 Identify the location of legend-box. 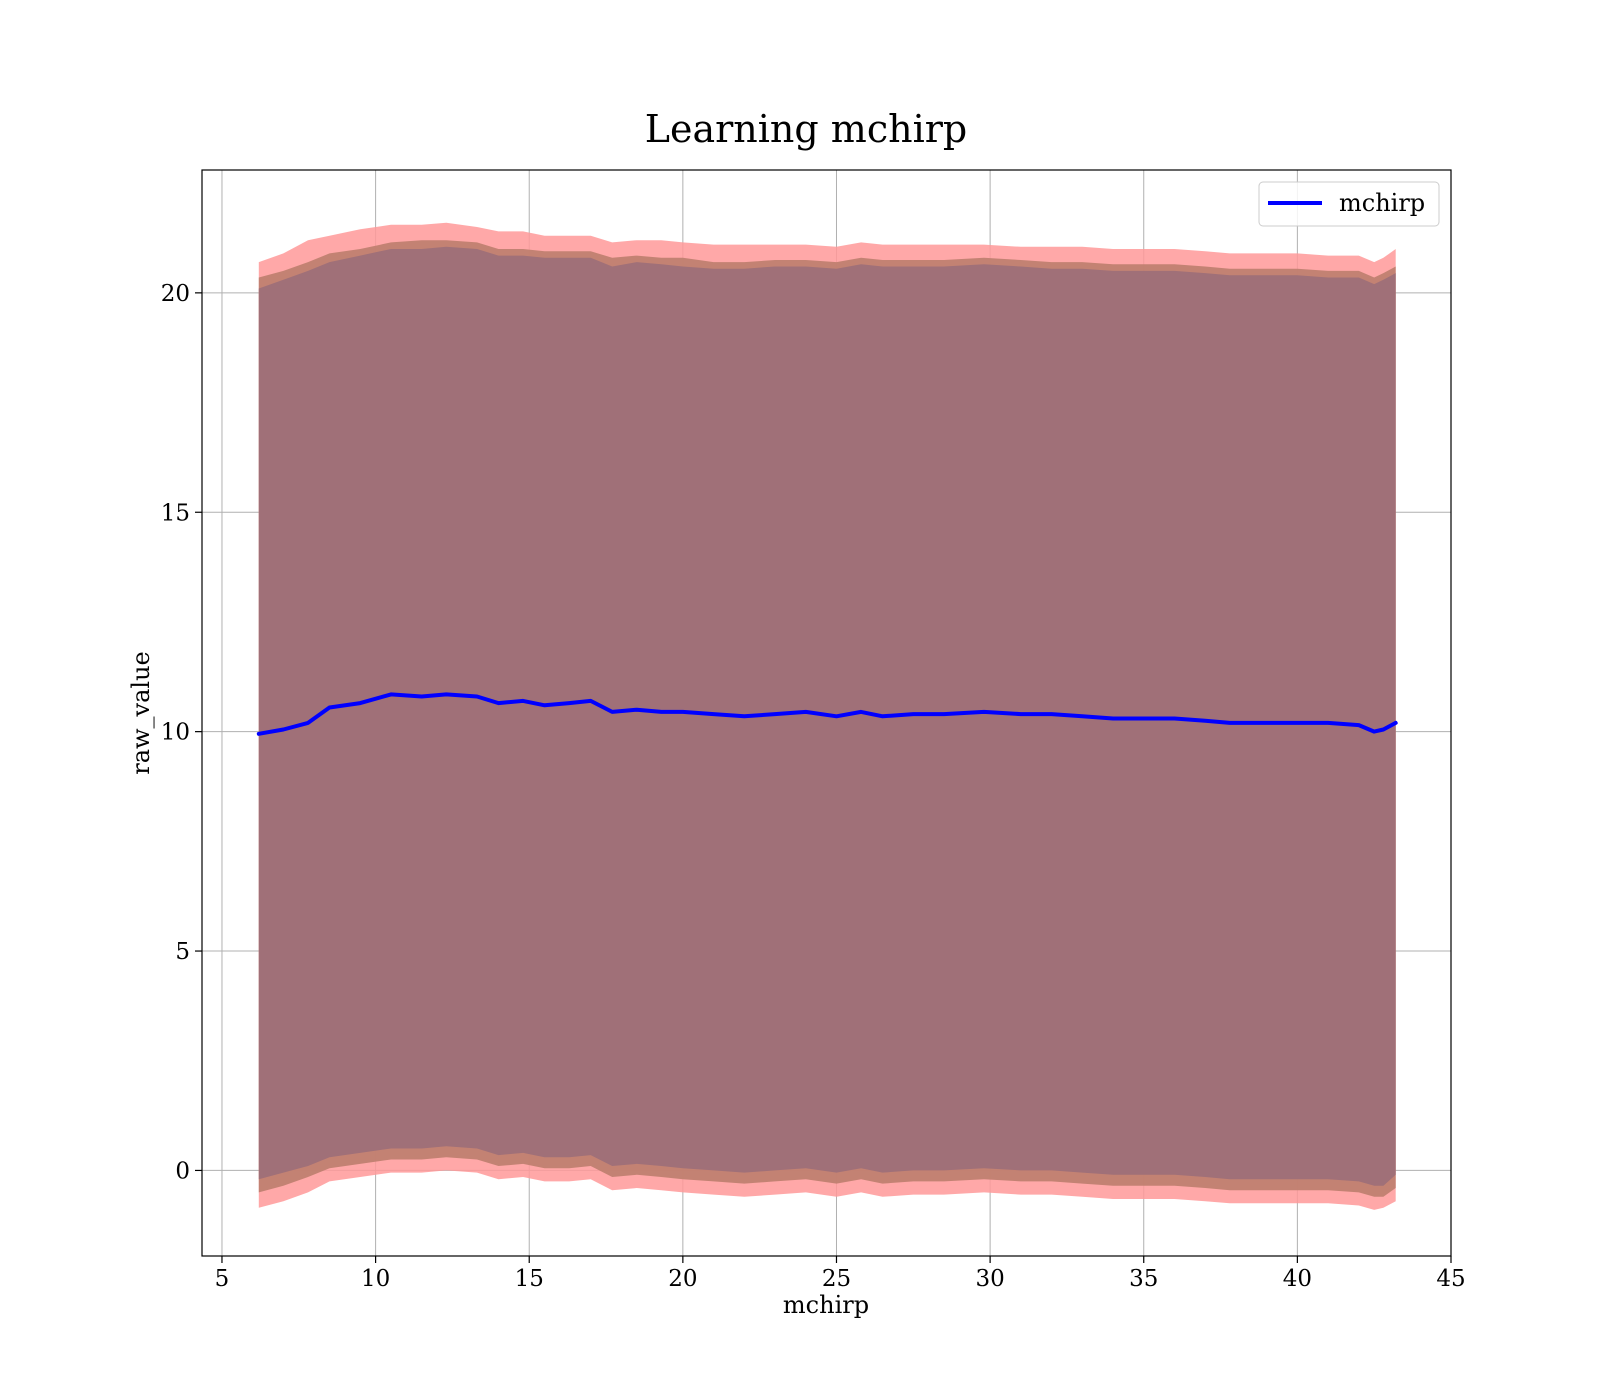
(1349, 204).